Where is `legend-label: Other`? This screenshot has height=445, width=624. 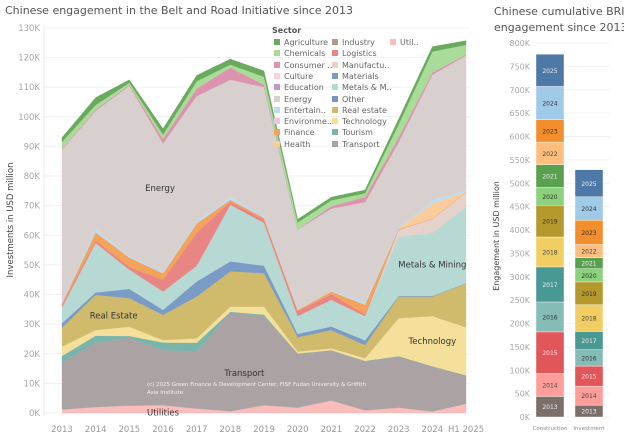 legend-label: Other is located at coordinates (353, 99).